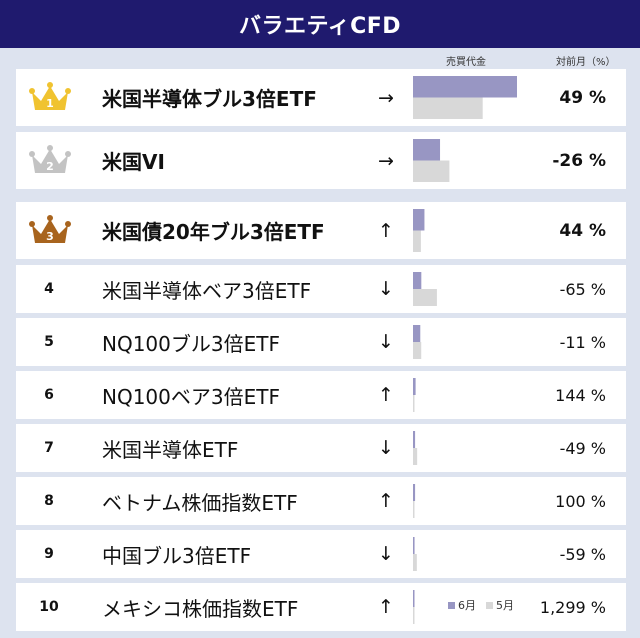 The image size is (640, 638). I want to click on rank-number: 4, so click(49, 289).